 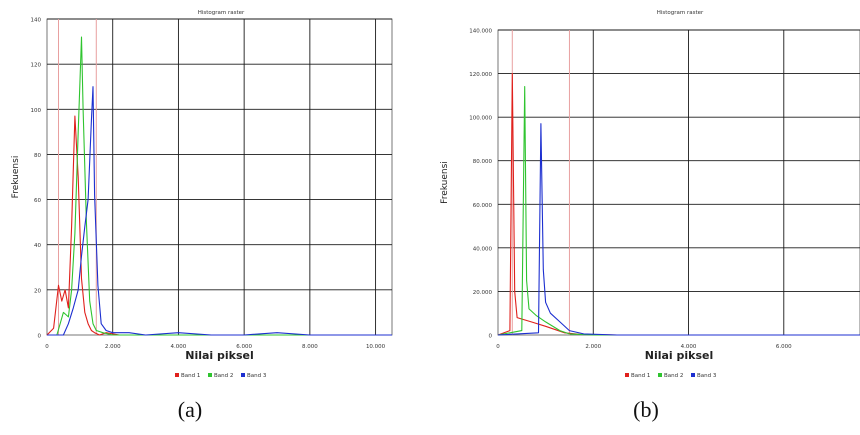 I want to click on caption-b: (b), so click(x=646, y=409).